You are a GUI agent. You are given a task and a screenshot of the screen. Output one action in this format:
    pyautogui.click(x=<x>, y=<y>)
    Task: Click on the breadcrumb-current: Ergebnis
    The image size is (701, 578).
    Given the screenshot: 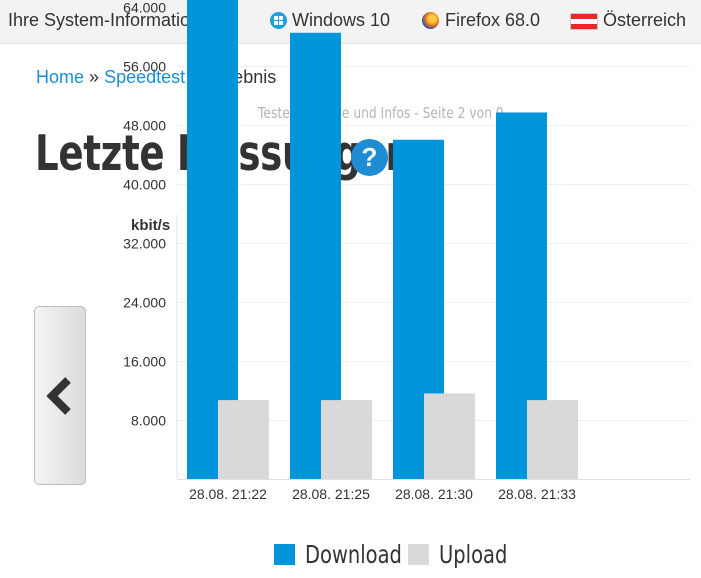 What is the action you would take?
    pyautogui.click(x=241, y=77)
    